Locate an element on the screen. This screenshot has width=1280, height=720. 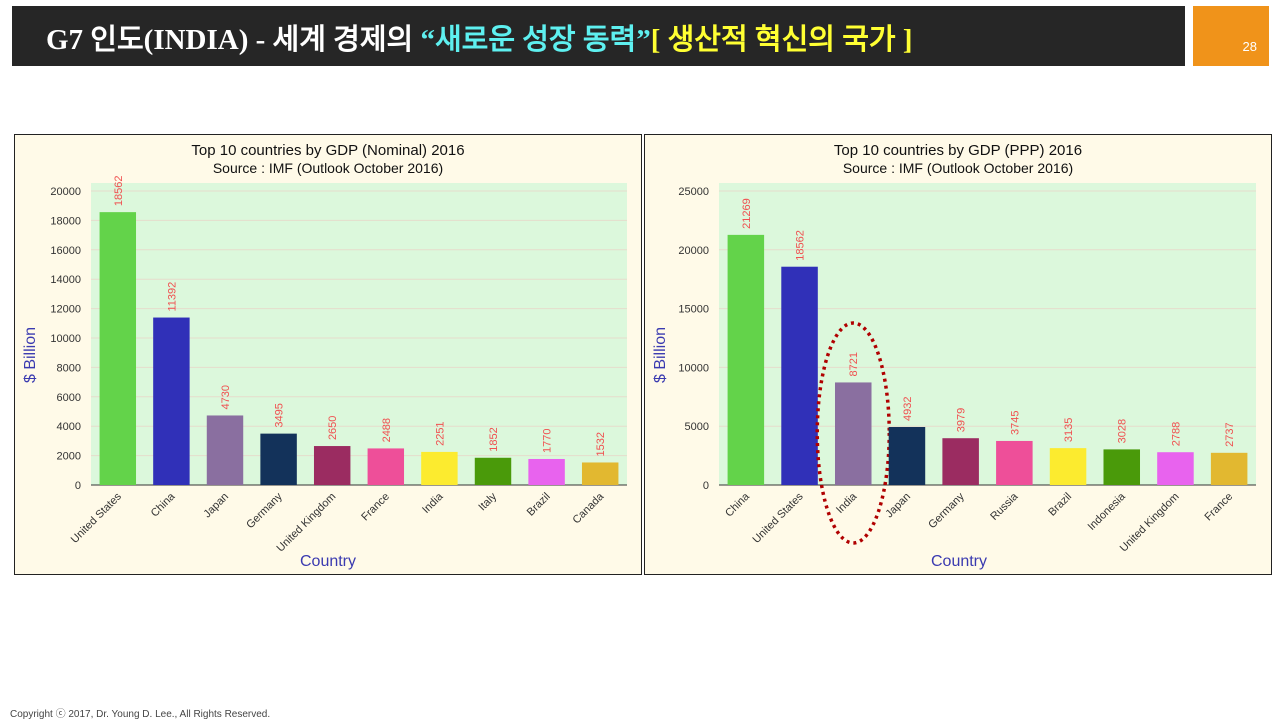
chart-title: Top 10 countries by GDP (PPP) 2016 is located at coordinates (958, 150).